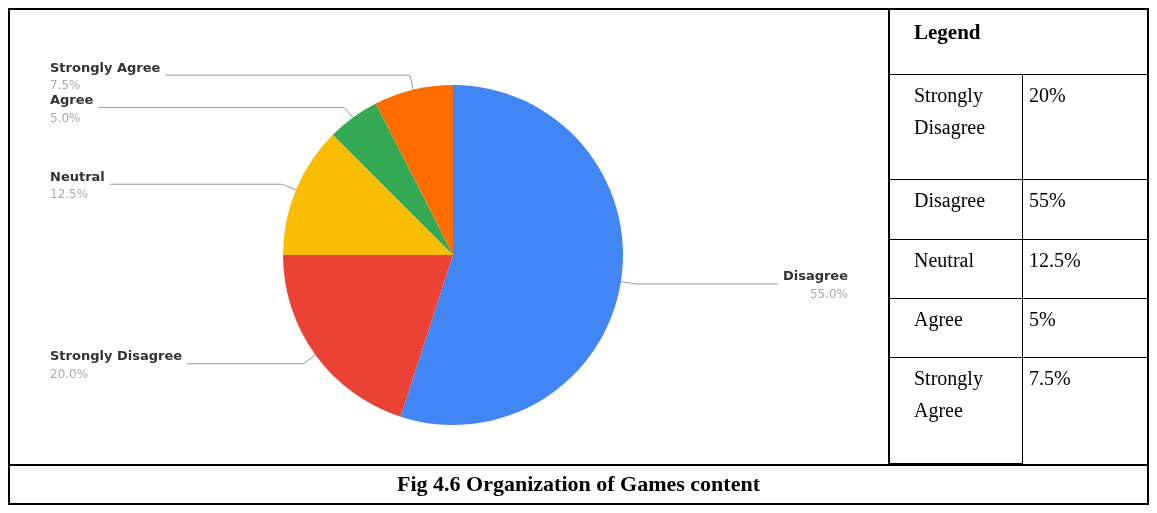 This screenshot has height=513, width=1157. What do you see at coordinates (65, 117) in the screenshot?
I see `data-label: 5.0%` at bounding box center [65, 117].